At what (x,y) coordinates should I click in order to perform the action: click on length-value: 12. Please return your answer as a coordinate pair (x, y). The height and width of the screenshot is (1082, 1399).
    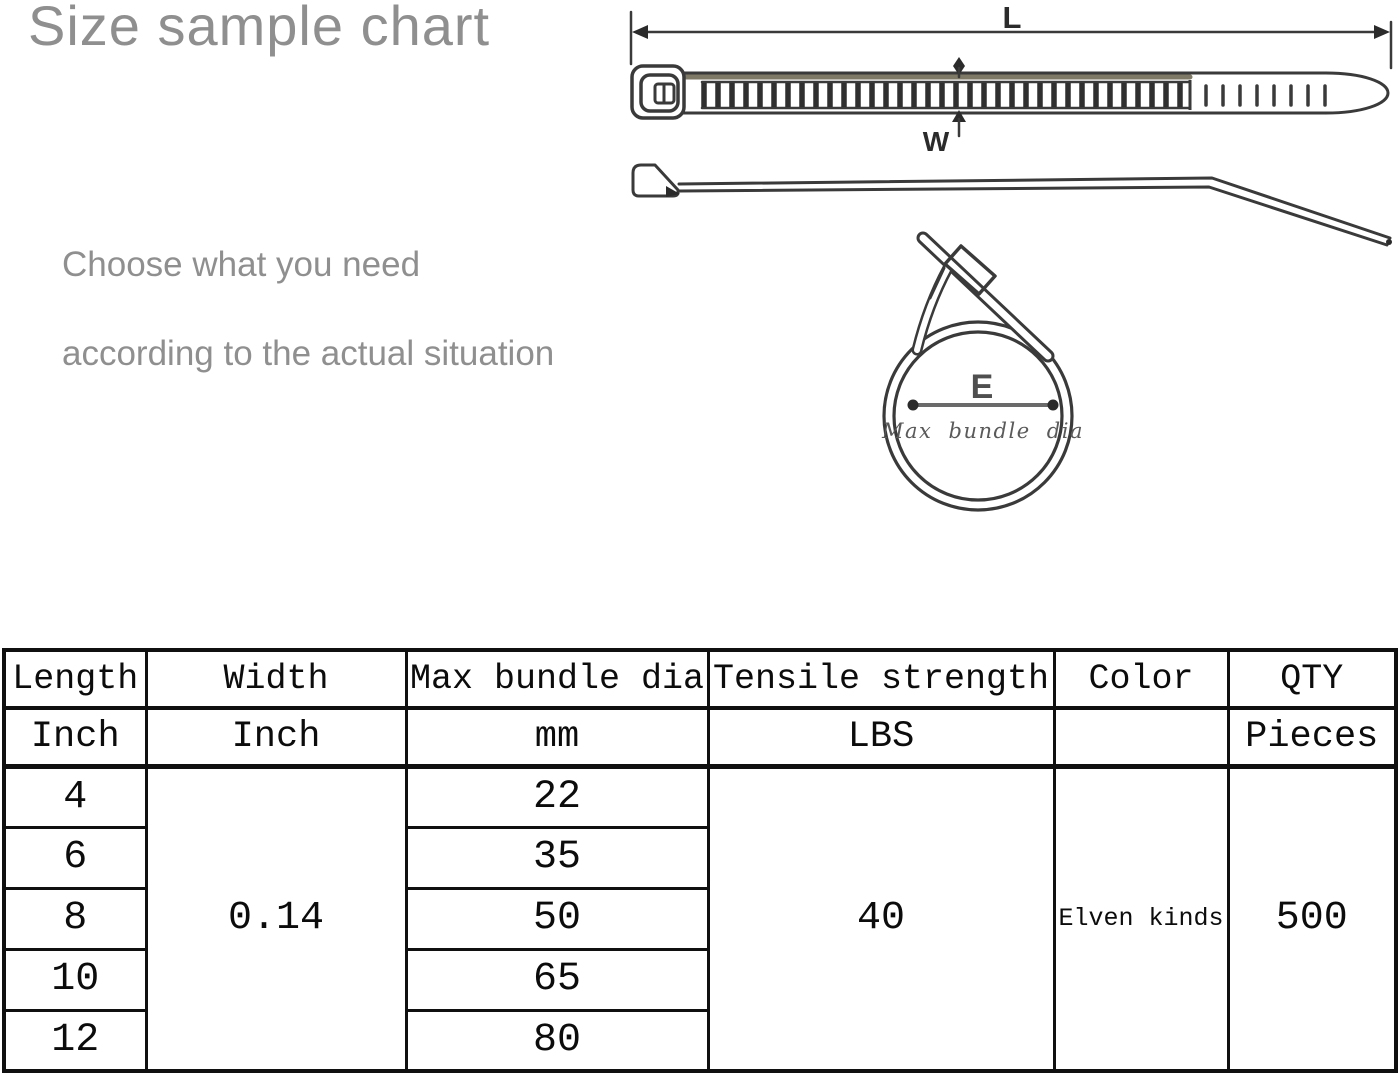
    Looking at the image, I should click on (75, 1040).